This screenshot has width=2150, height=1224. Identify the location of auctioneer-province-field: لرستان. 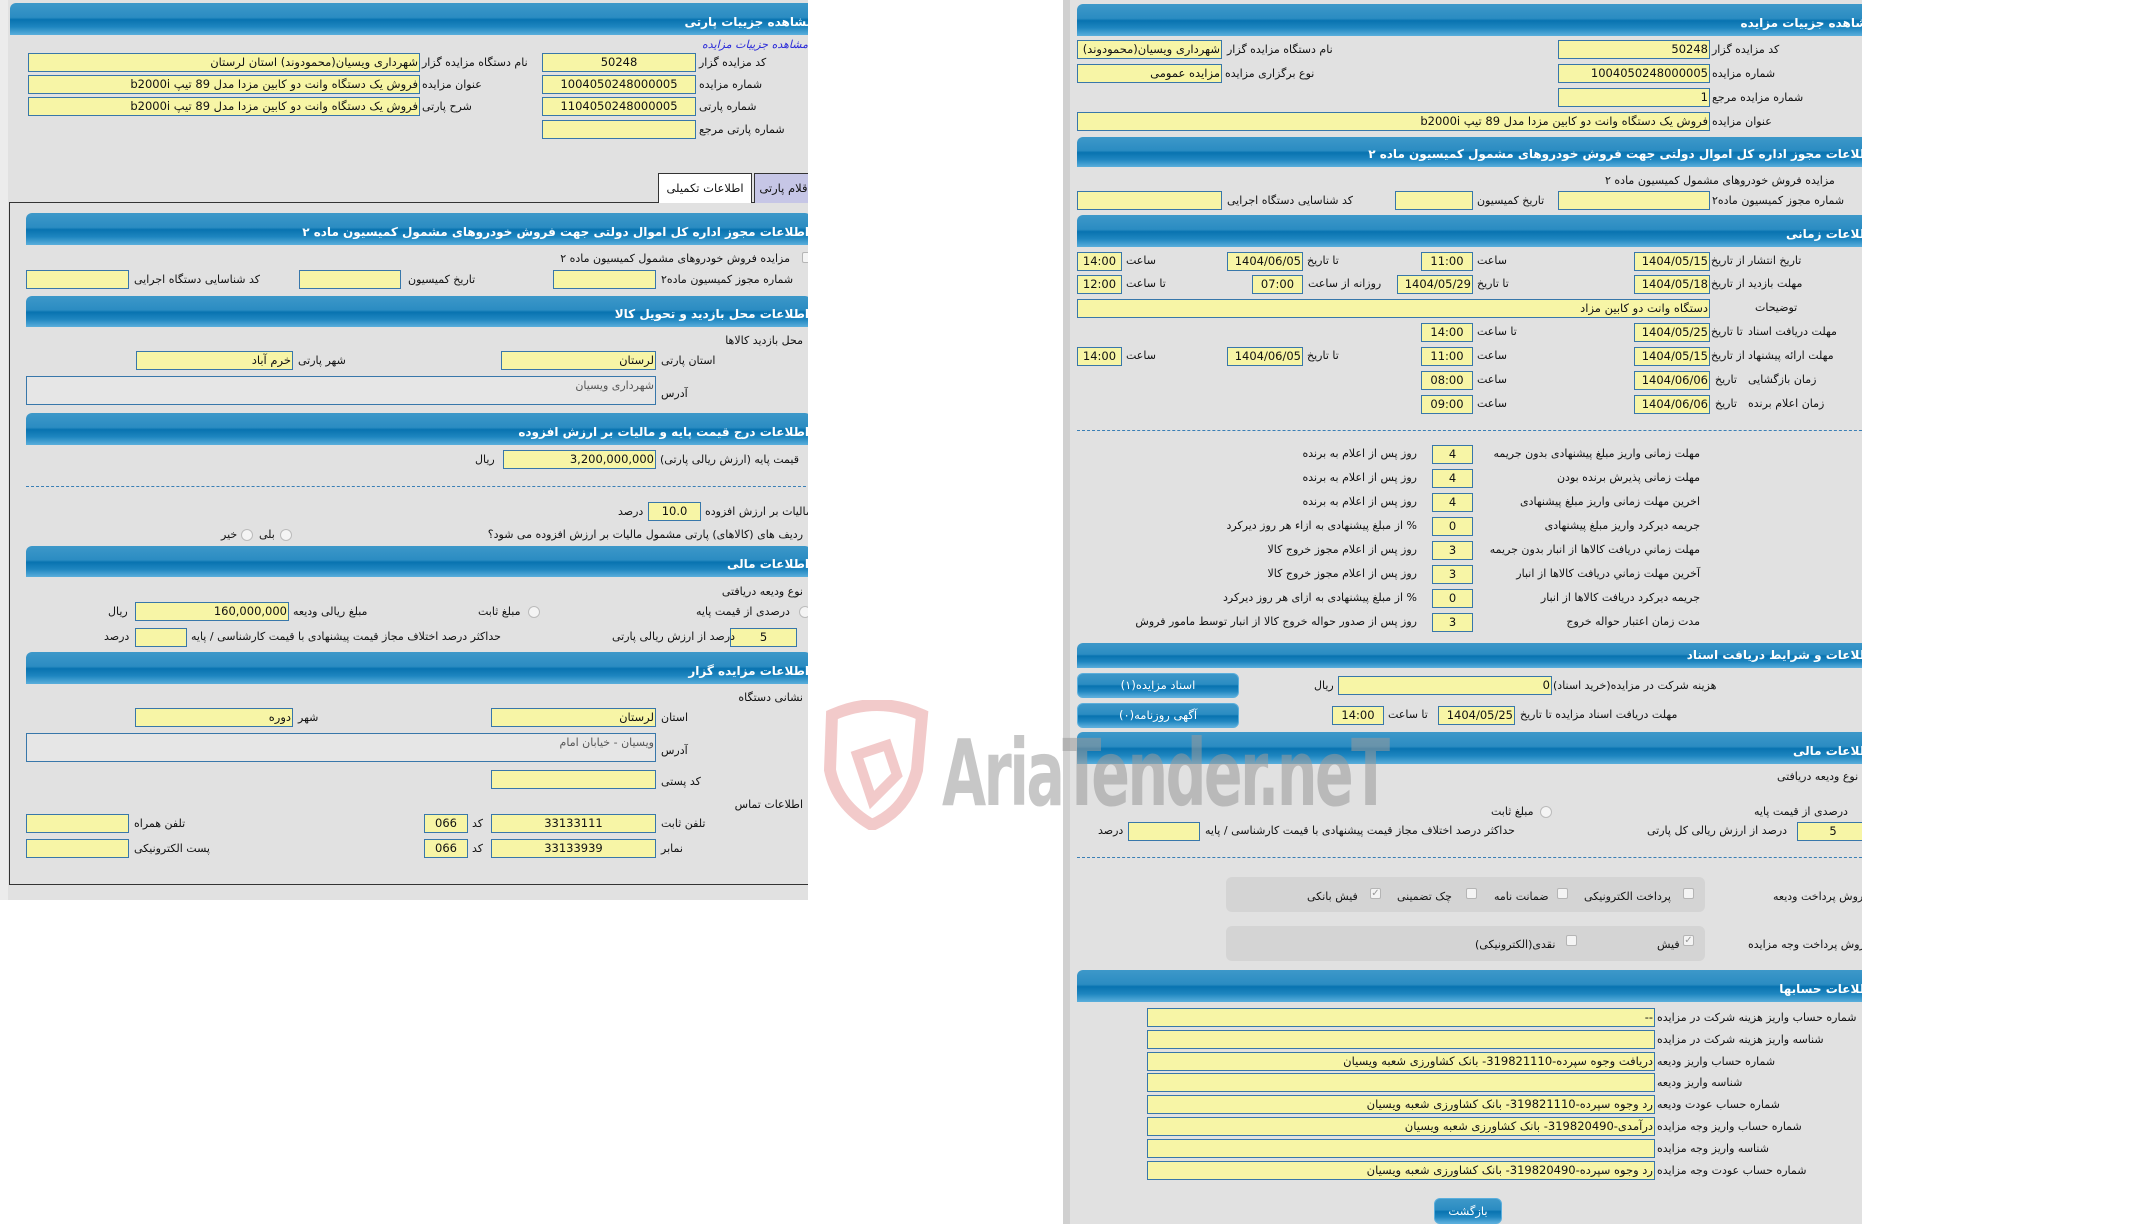
(573, 717).